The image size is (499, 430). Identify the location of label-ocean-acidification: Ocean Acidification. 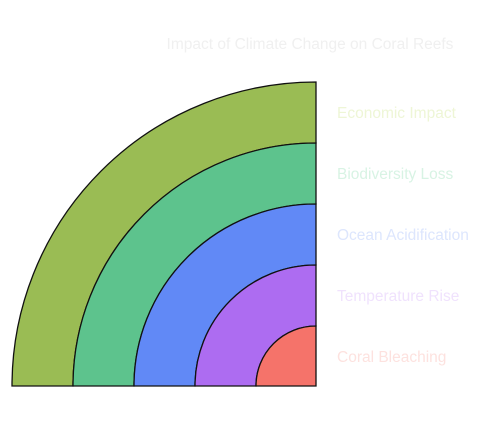
(403, 235).